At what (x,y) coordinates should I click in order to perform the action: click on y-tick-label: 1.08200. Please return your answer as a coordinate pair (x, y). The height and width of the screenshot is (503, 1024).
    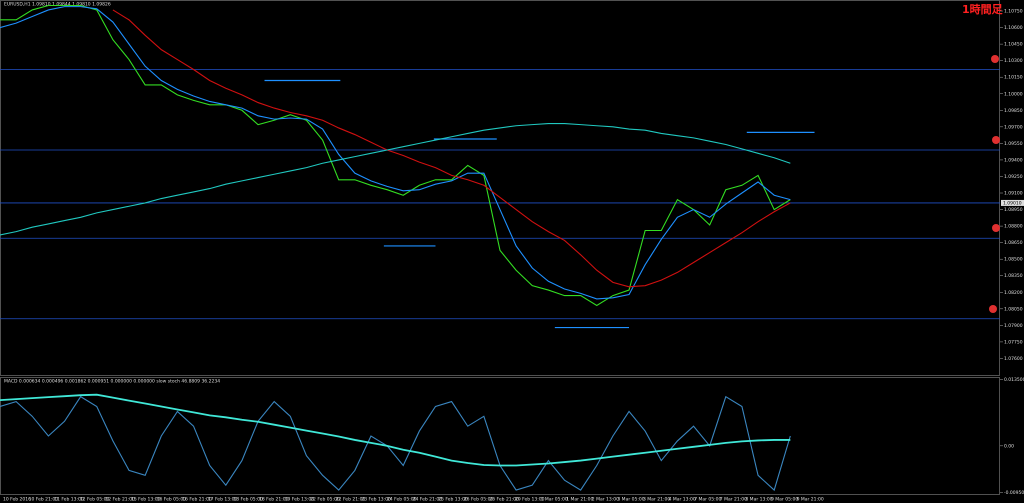
    Looking at the image, I should click on (1013, 293).